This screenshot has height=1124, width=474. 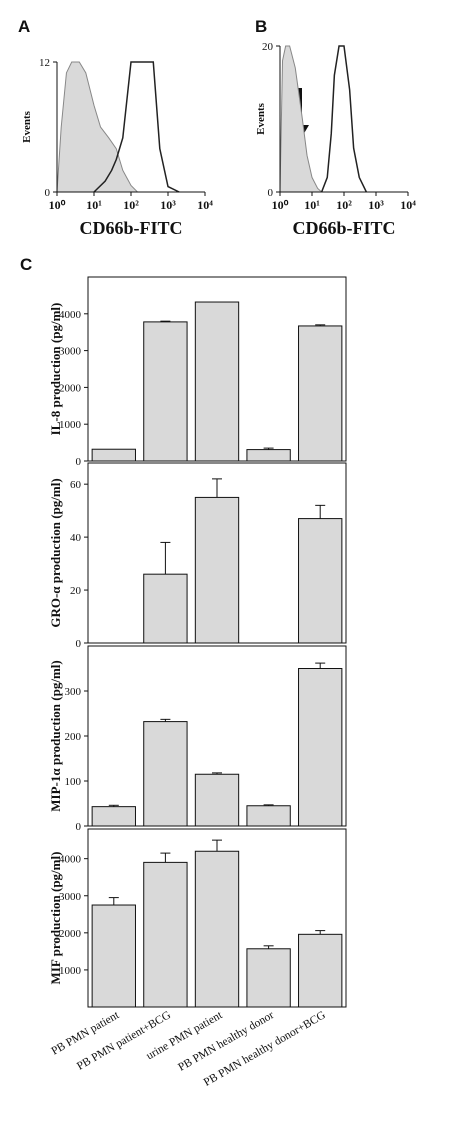 What do you see at coordinates (73, 692) in the screenshot?
I see `y-tick-label: 300` at bounding box center [73, 692].